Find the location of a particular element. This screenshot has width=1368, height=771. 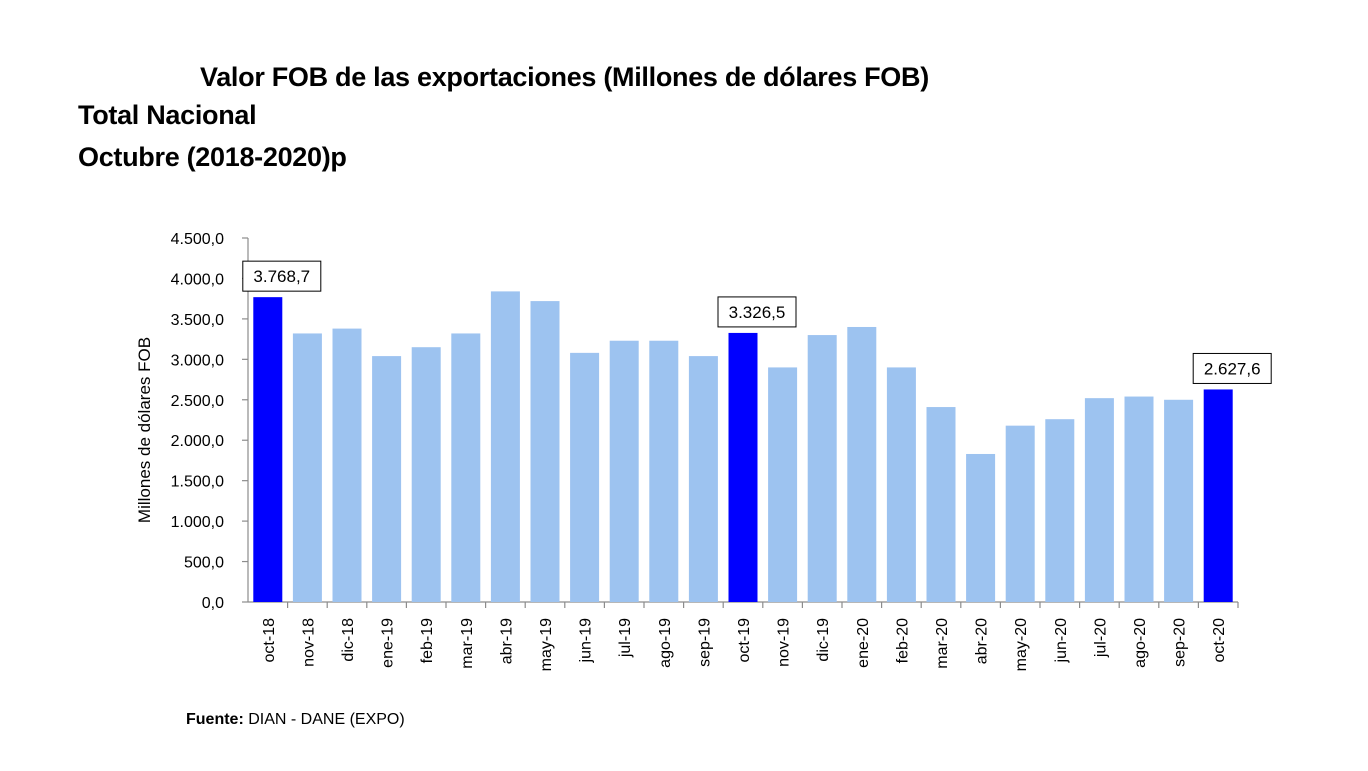

x-tick-label: jul-19 is located at coordinates (625, 638).